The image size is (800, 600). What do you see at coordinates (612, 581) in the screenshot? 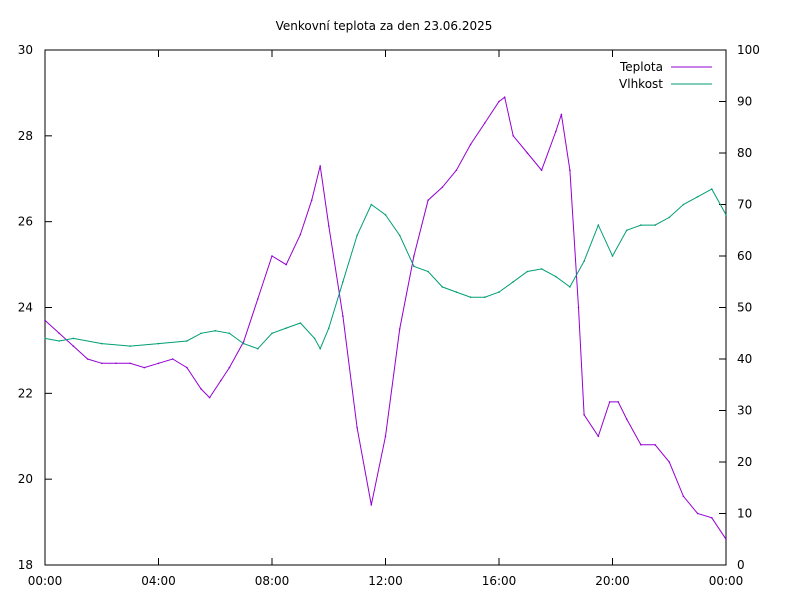
I see `x-tick-label: 20:00` at bounding box center [612, 581].